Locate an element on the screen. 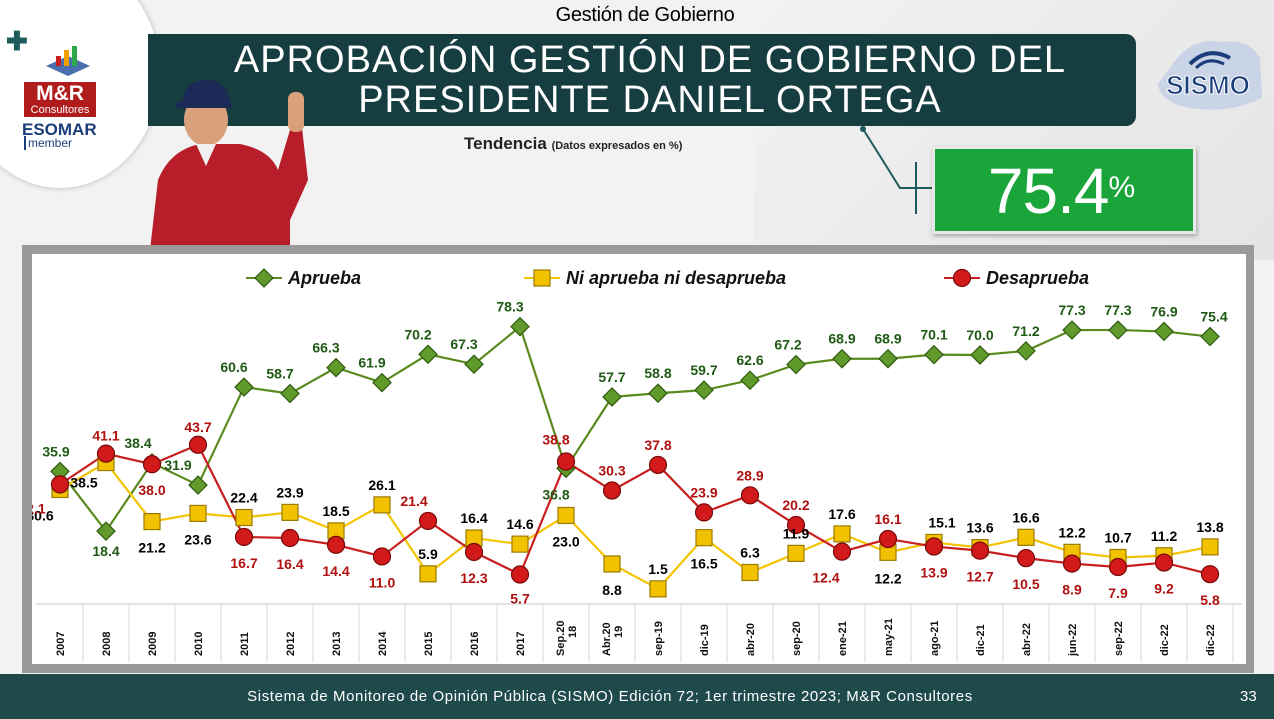 The height and width of the screenshot is (719, 1274). x-tick-label-line: 18 is located at coordinates (573, 632).